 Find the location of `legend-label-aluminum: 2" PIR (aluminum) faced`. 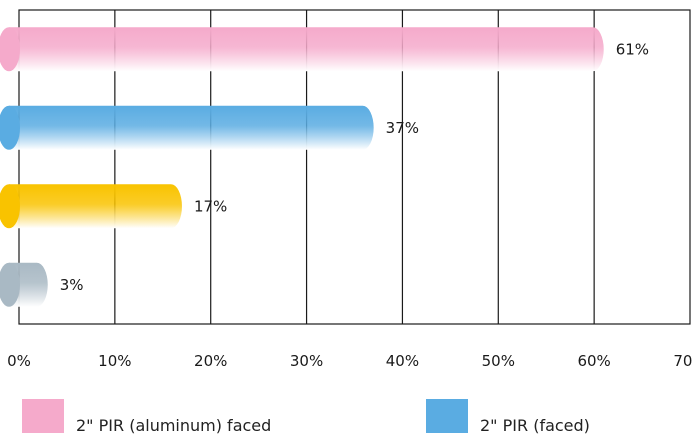

legend-label-aluminum: 2" PIR (aluminum) faced is located at coordinates (174, 425).